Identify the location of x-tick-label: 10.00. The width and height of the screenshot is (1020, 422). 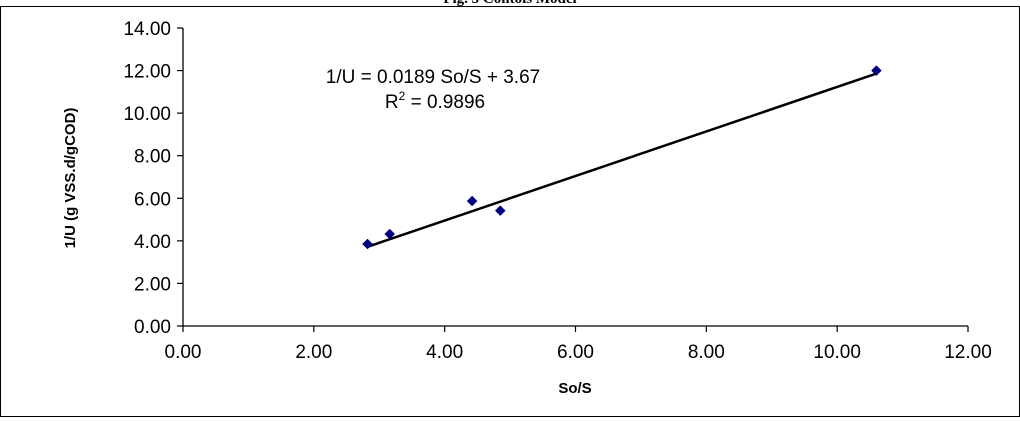
(837, 352).